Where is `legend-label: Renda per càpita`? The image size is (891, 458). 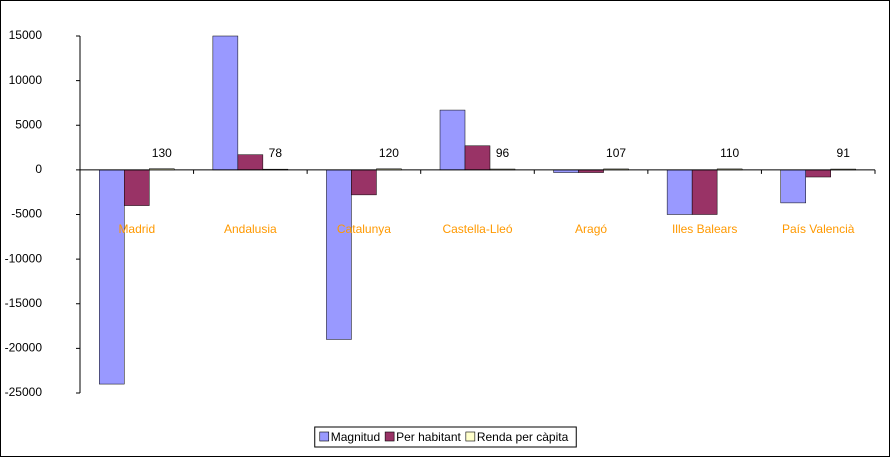 legend-label: Renda per càpita is located at coordinates (523, 437).